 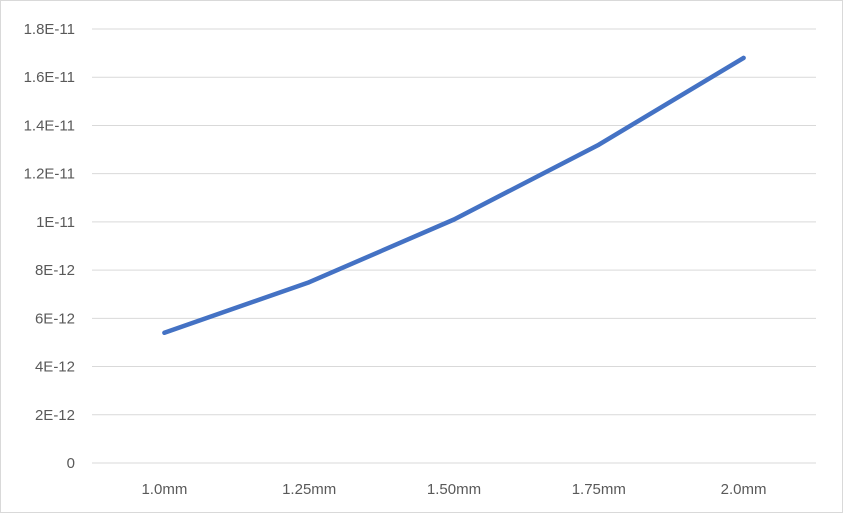 I want to click on y-tick-label: 1.8E-11, so click(x=49, y=29).